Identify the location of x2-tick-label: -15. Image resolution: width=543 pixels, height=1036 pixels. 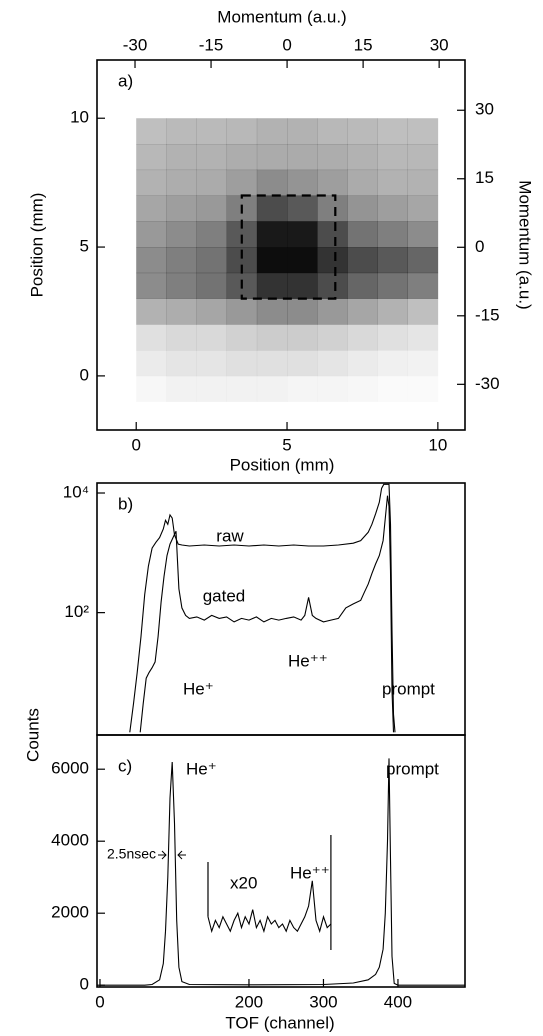
(211, 44).